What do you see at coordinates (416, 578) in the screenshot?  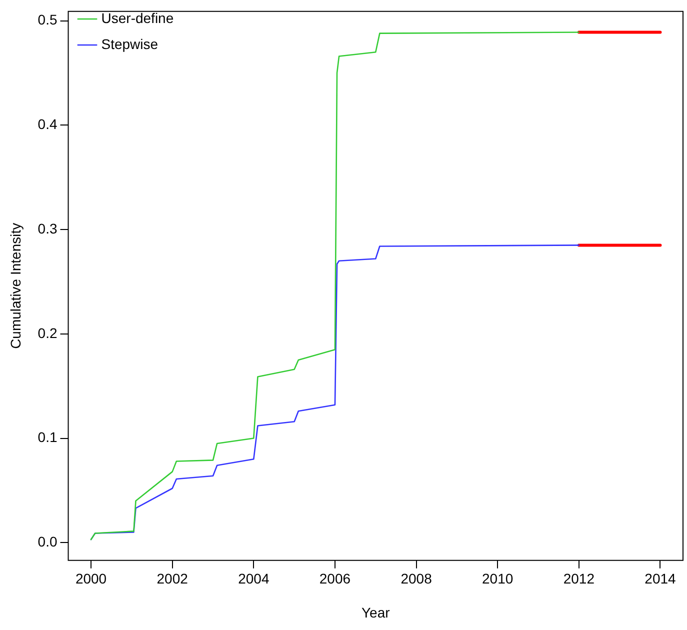 I see `x-tick-label: 2008` at bounding box center [416, 578].